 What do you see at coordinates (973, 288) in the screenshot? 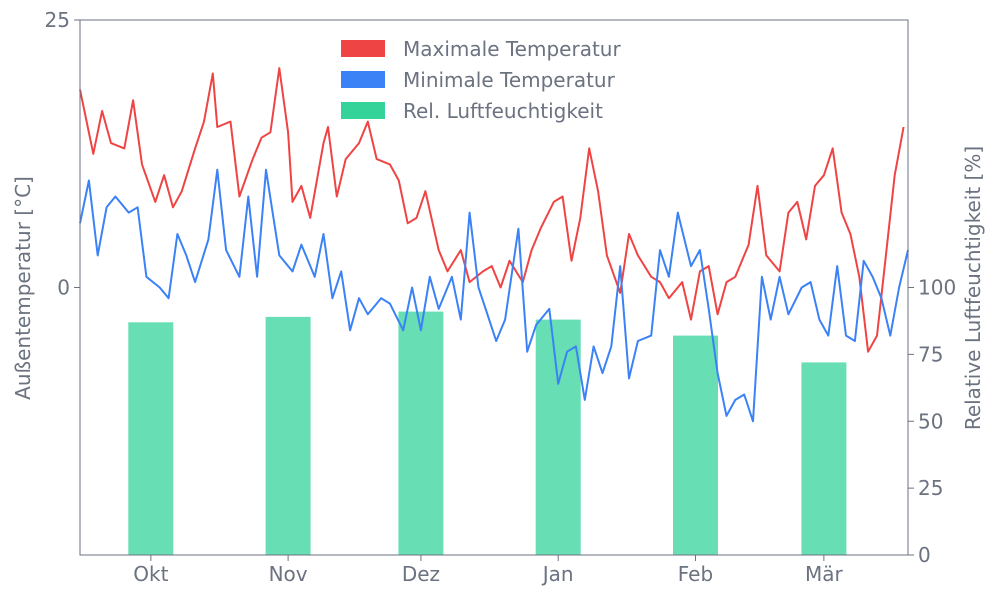
I see `y-right-axis-title: Relative Luftfeuchtigkeit [%]` at bounding box center [973, 288].